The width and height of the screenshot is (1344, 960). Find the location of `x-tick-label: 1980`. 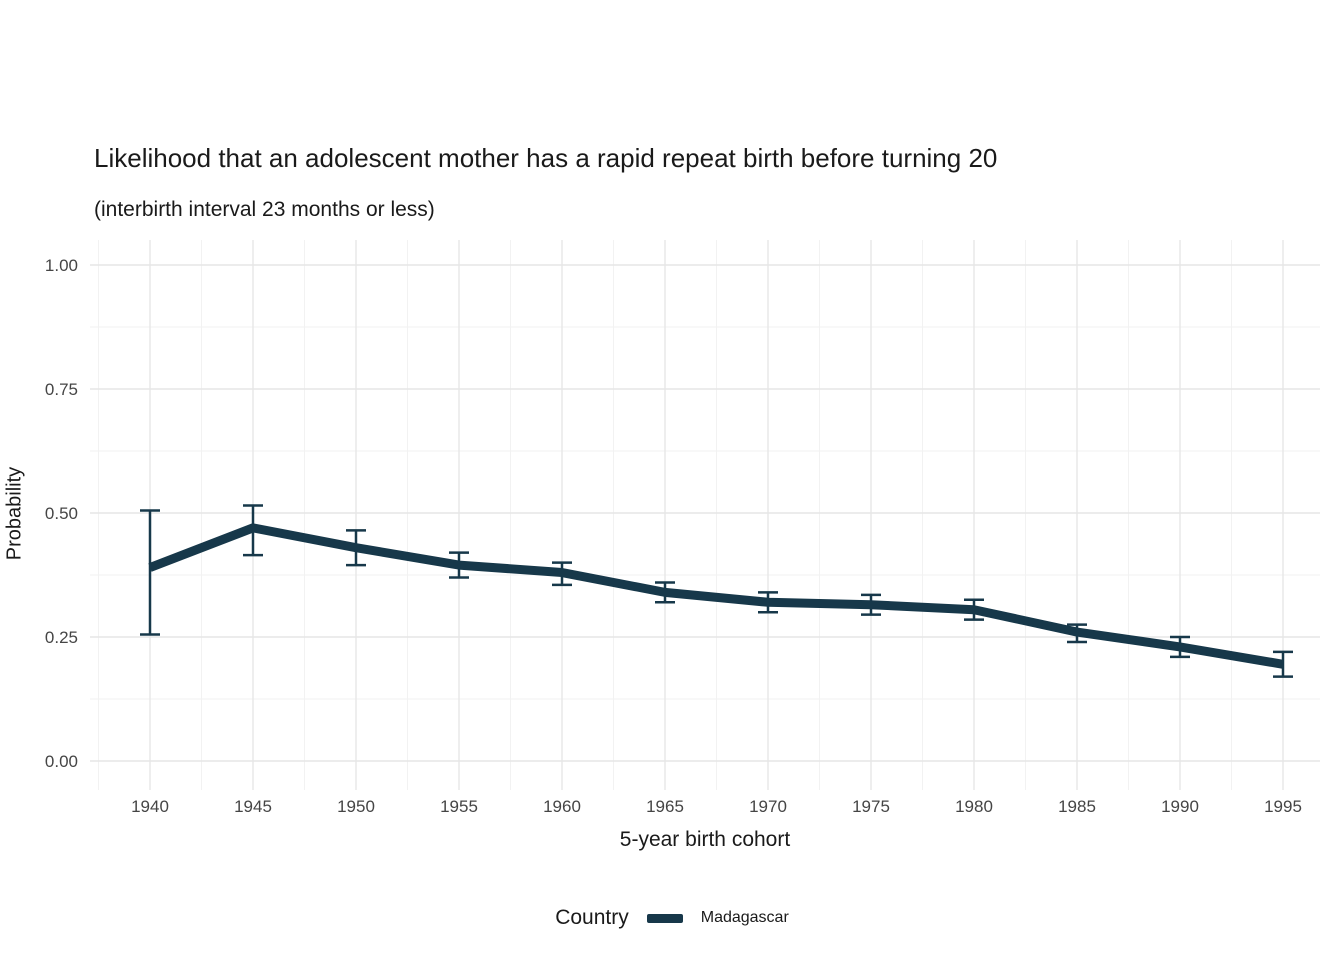

x-tick-label: 1980 is located at coordinates (974, 806).